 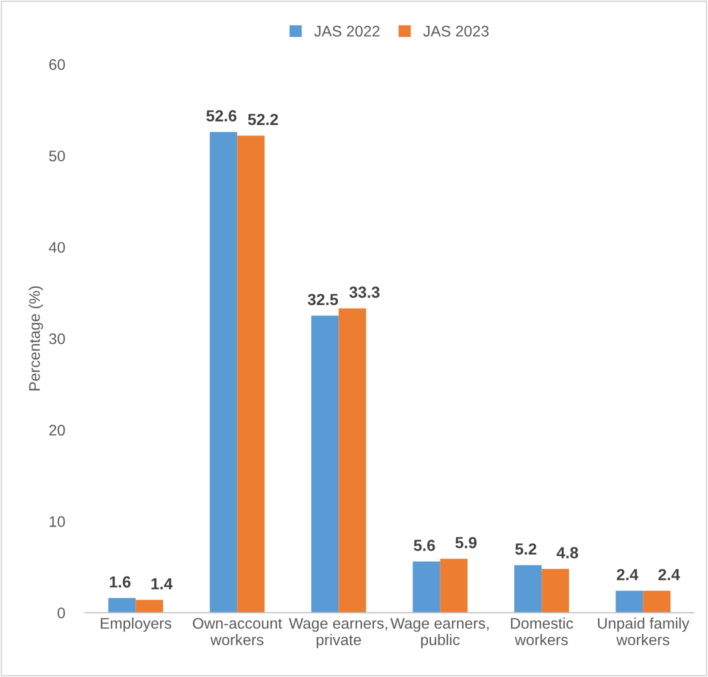 I want to click on data-label: 5.6, so click(x=424, y=546).